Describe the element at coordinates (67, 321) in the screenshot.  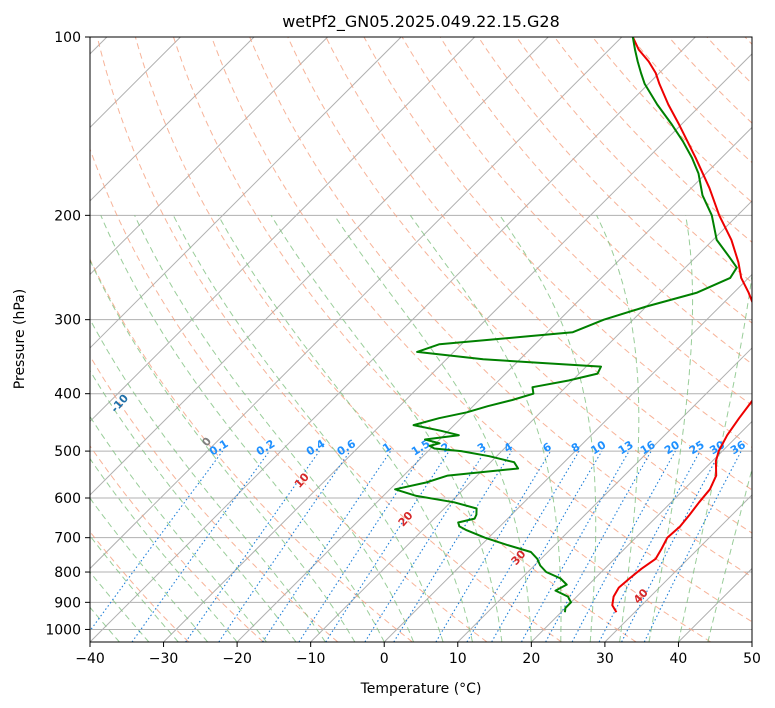
I see `y-tick-label: 300` at that location.